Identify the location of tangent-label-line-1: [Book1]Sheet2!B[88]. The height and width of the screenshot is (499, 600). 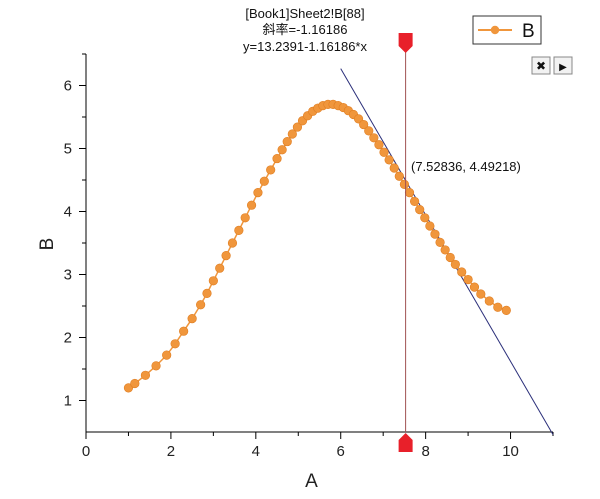
(304, 13).